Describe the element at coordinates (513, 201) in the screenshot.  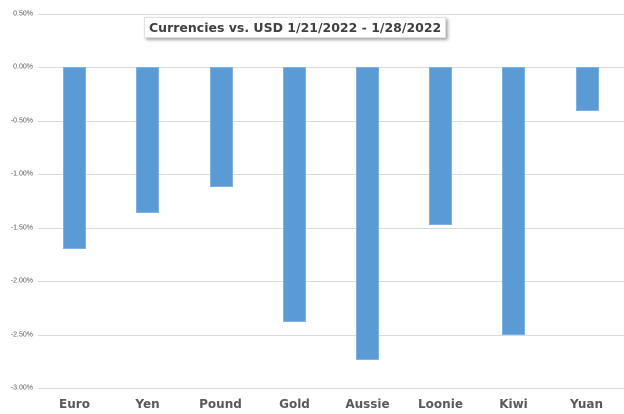
I see `bar-kiwi` at that location.